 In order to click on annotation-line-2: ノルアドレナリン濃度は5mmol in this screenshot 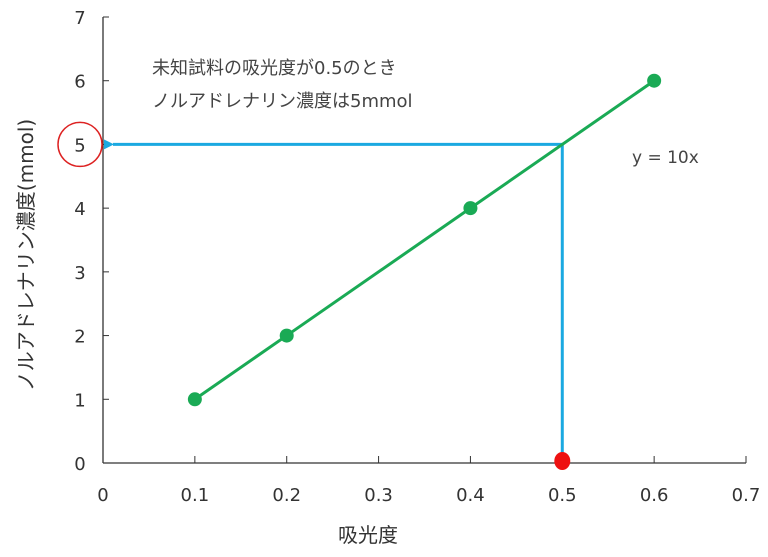, I will do `click(282, 101)`.